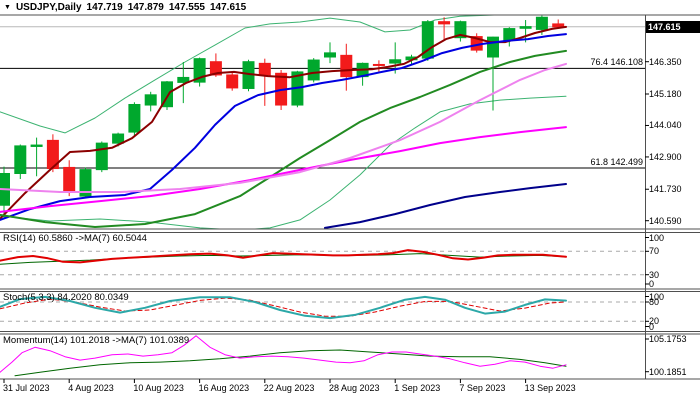 The width and height of the screenshot is (700, 400). Describe the element at coordinates (104, 7) in the screenshot. I see `open-value: 147.719` at that location.